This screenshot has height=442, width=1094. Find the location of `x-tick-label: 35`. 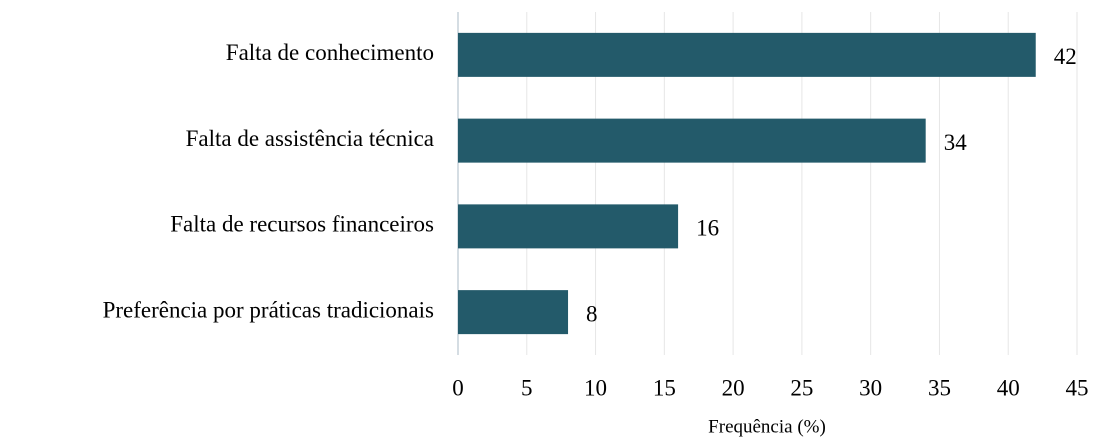

x-tick-label: 35 is located at coordinates (939, 387).